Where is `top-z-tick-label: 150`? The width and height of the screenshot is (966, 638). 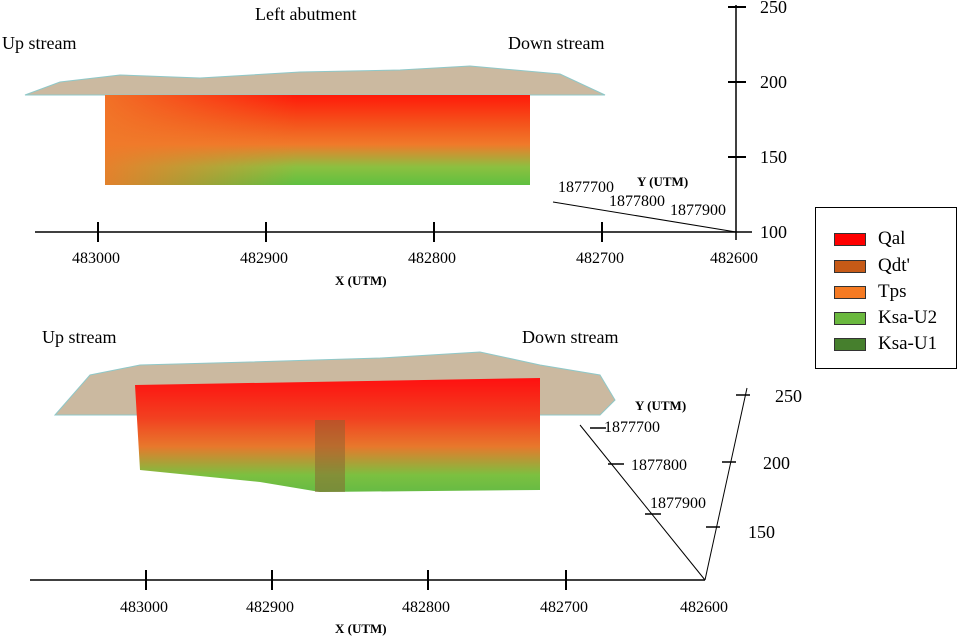 top-z-tick-label: 150 is located at coordinates (773, 157).